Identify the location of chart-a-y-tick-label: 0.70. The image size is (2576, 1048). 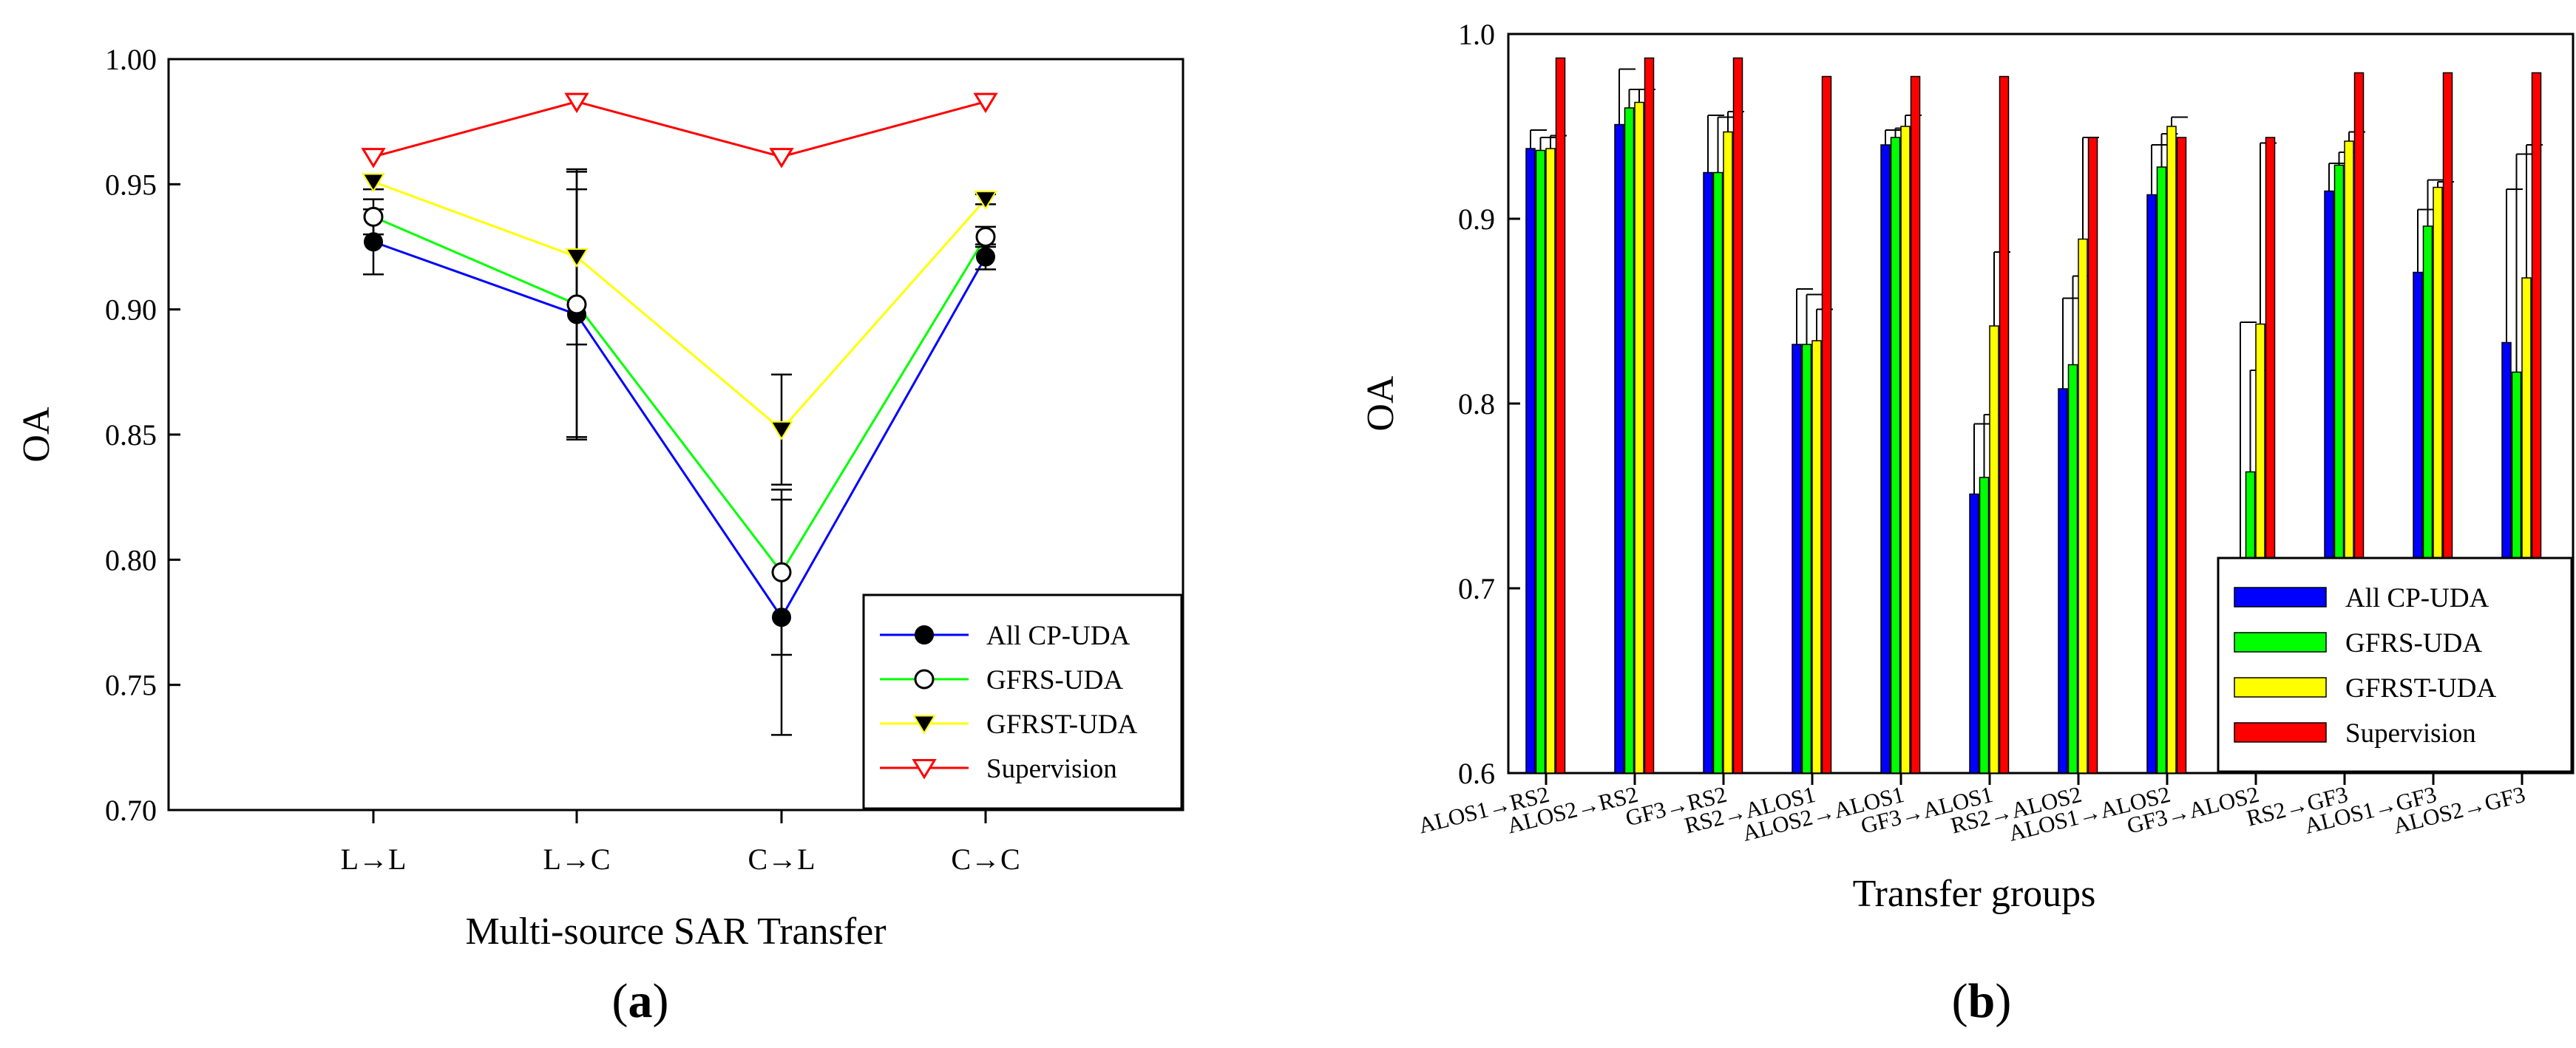
(131, 810).